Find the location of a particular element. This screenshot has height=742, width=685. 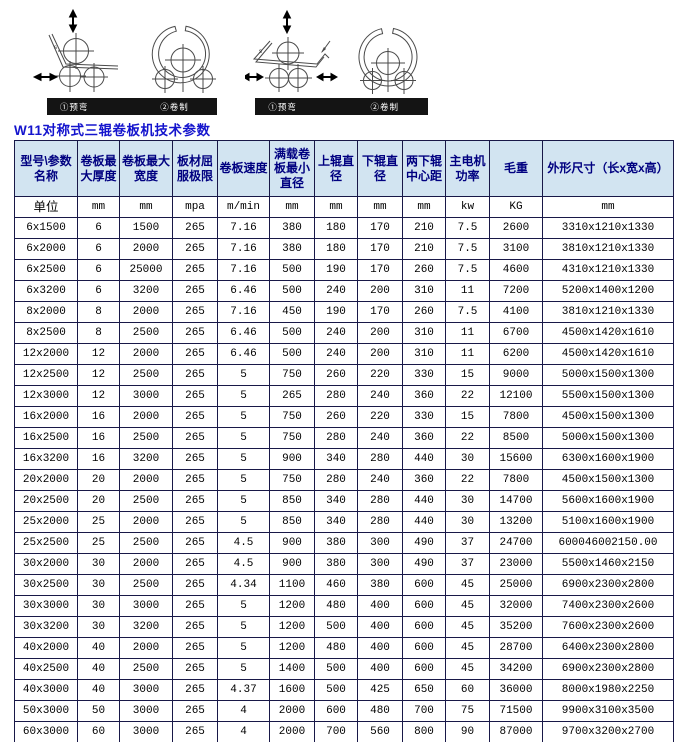

table-cell: 5 is located at coordinates (243, 627).